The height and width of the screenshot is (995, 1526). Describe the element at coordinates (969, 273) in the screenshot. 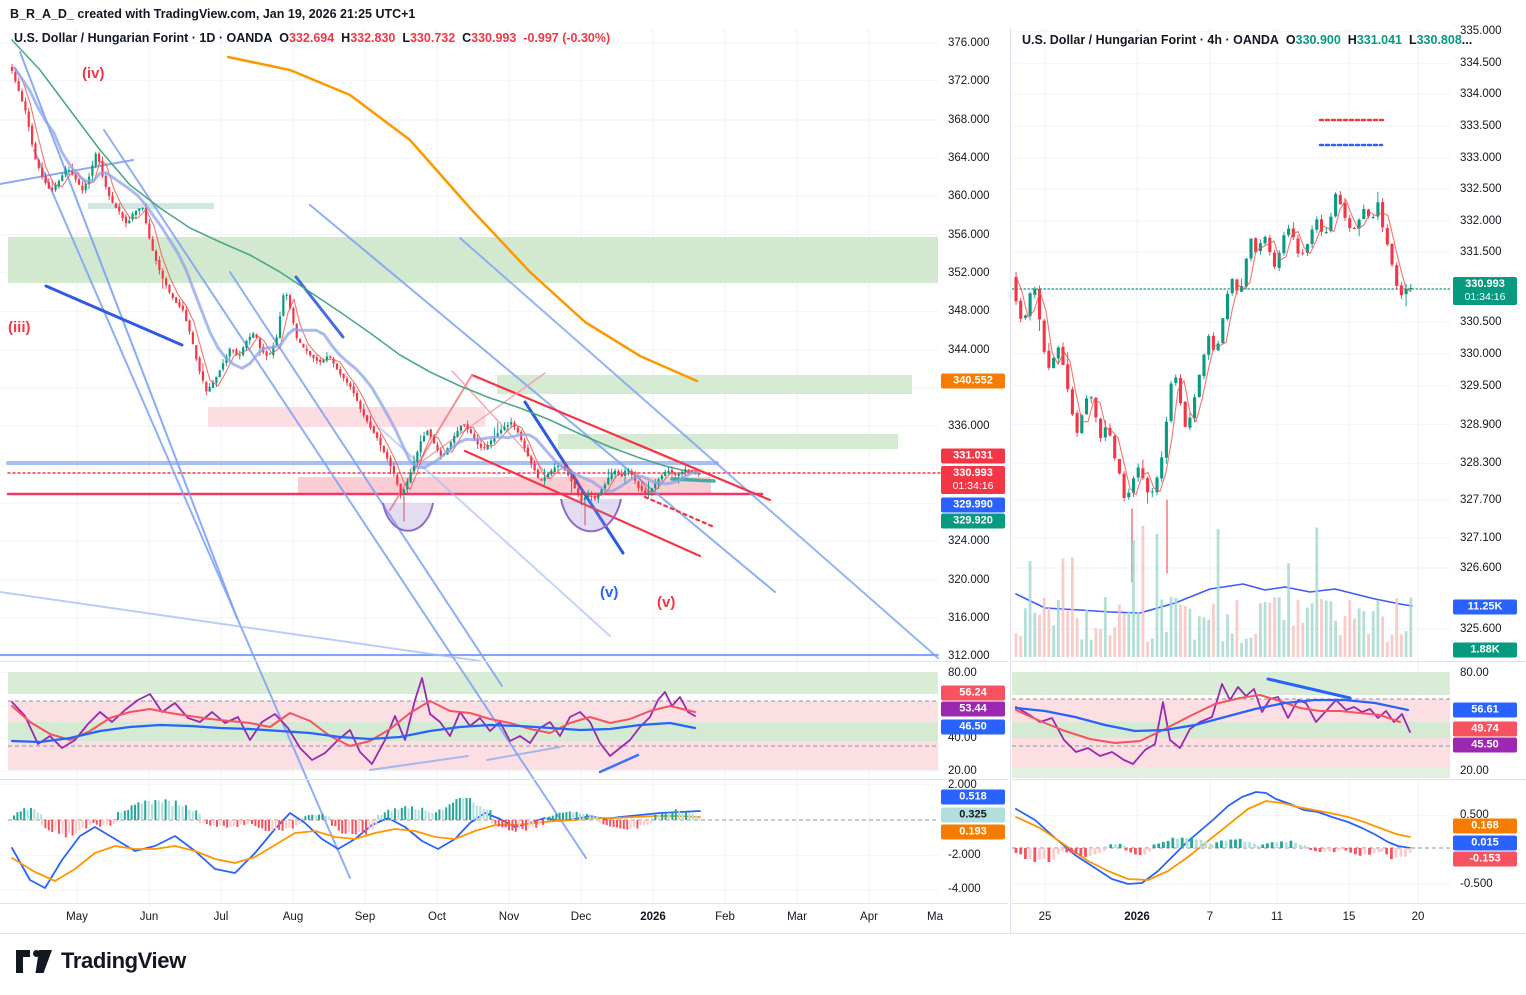

I see `price-label: 352.000` at that location.